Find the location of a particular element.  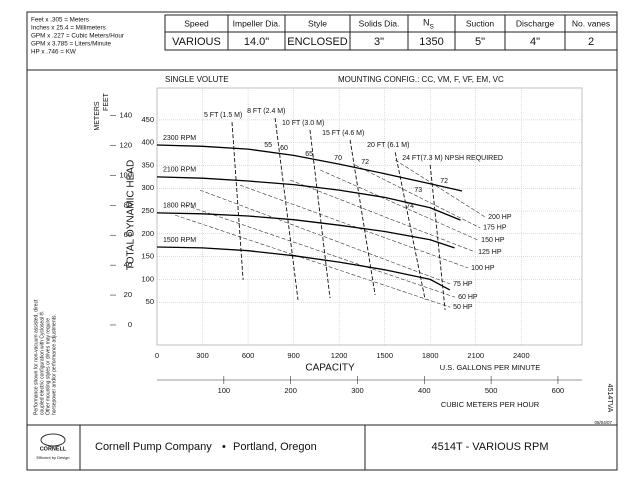

conversion-note: Inches x 25.4 = Millimeters is located at coordinates (68, 28).